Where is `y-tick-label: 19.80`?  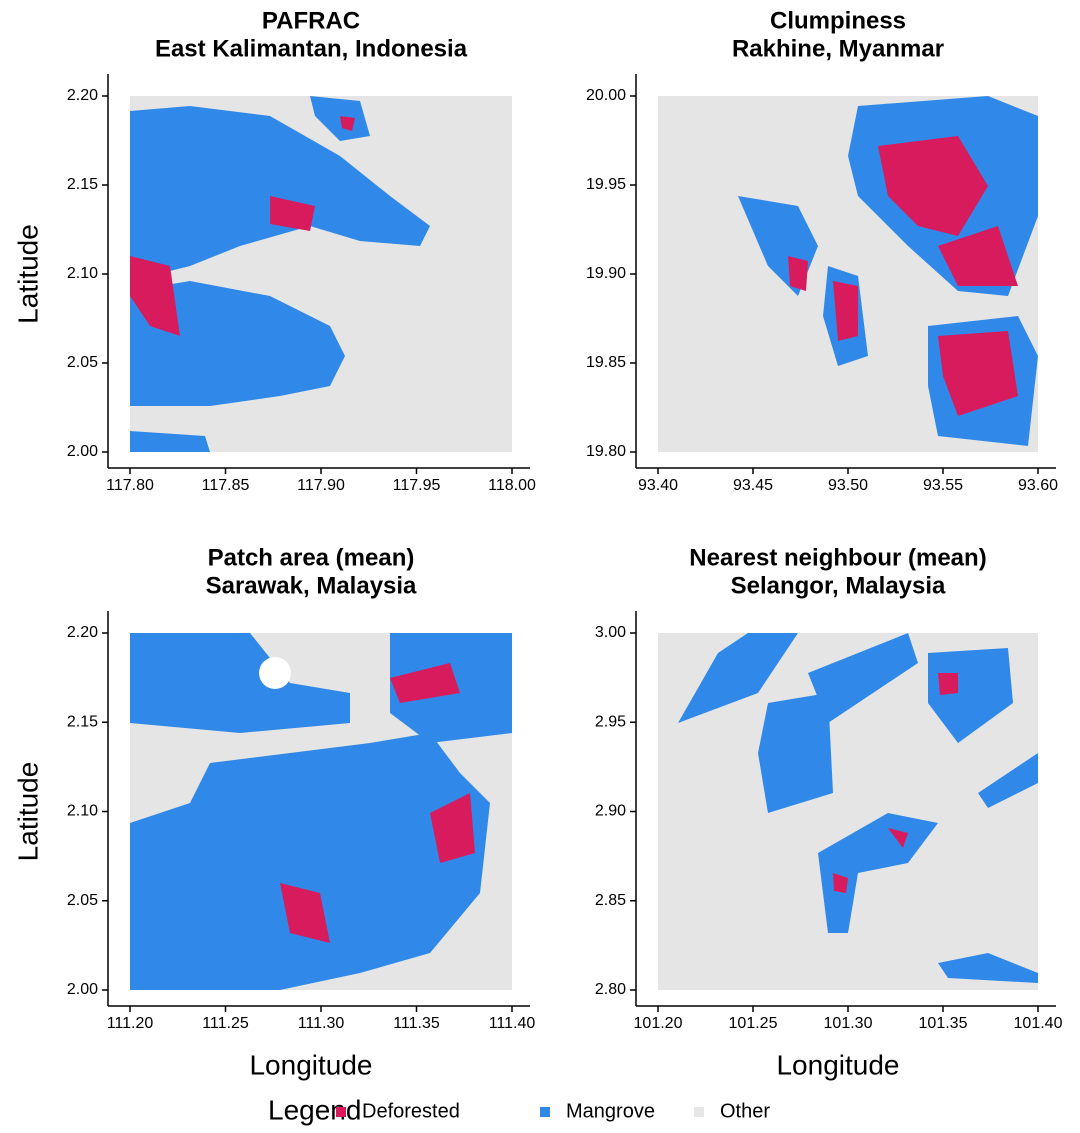
y-tick-label: 19.80 is located at coordinates (606, 451).